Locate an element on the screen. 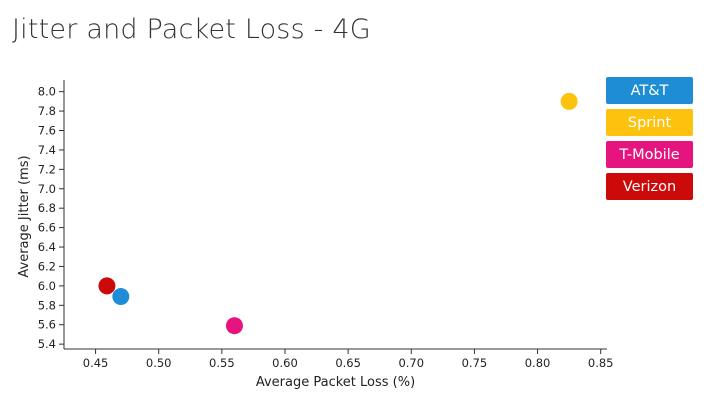 The height and width of the screenshot is (400, 713). y-tick-label: 5.8 is located at coordinates (47, 305).